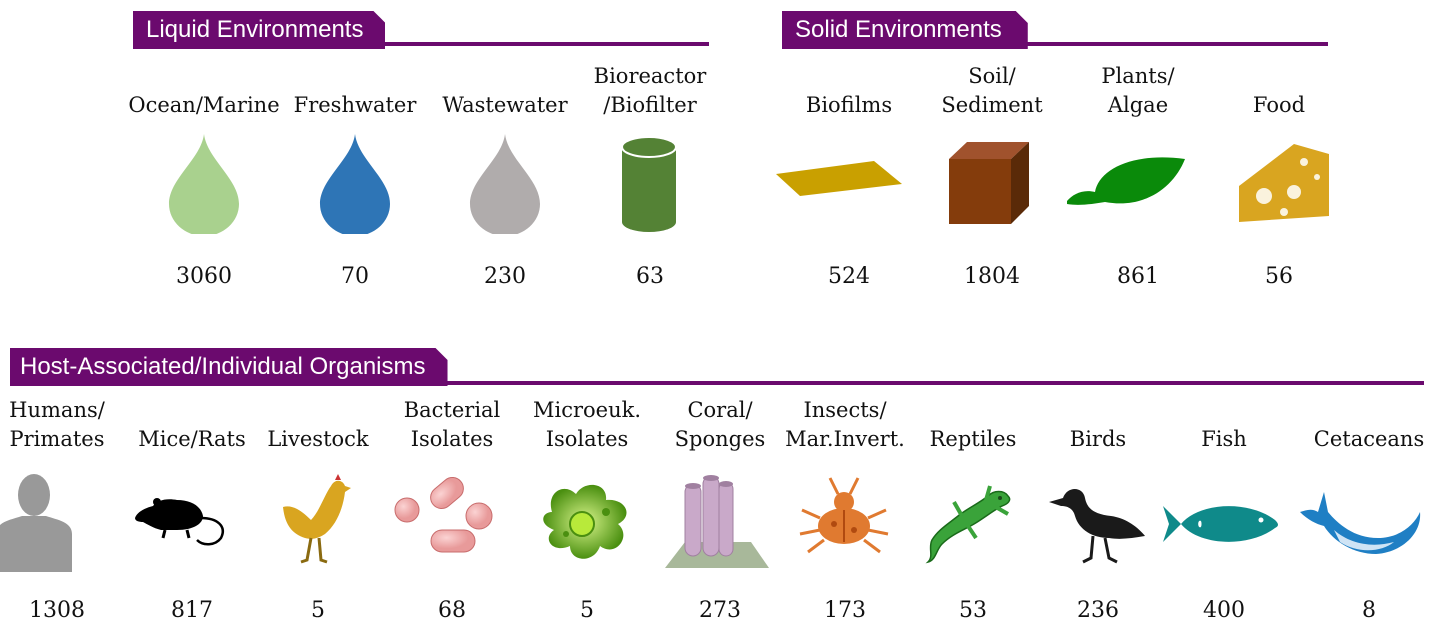 The width and height of the screenshot is (1438, 627). I want to click on category-label-line2: Freshwater, so click(355, 105).